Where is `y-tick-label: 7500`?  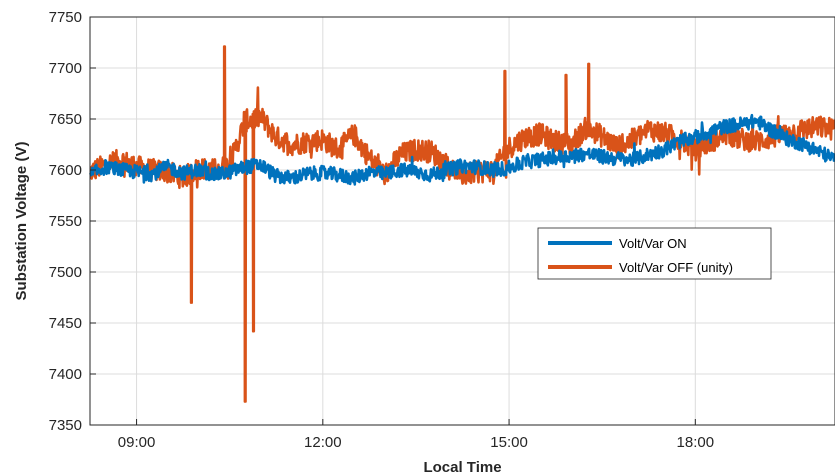 y-tick-label: 7500 is located at coordinates (65, 272).